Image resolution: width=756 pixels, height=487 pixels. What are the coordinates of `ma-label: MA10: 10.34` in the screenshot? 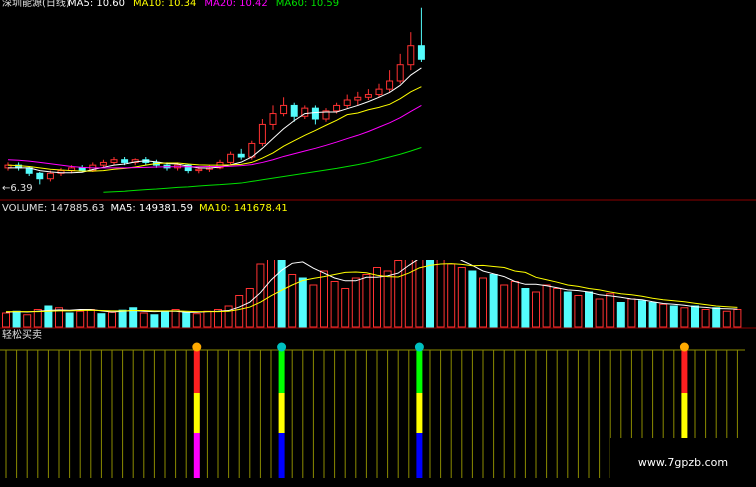 It's located at (164, 4).